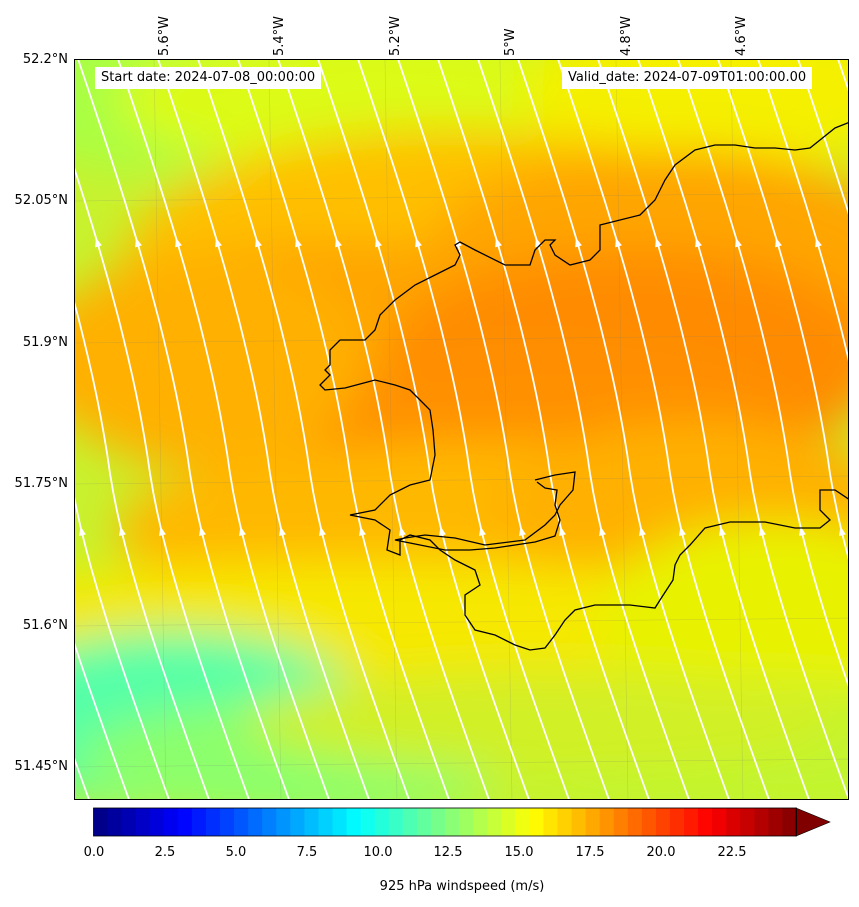 This screenshot has height=907, width=859. I want to click on start-date-label: Start date: 2024-07-08_00:00:00, so click(208, 78).